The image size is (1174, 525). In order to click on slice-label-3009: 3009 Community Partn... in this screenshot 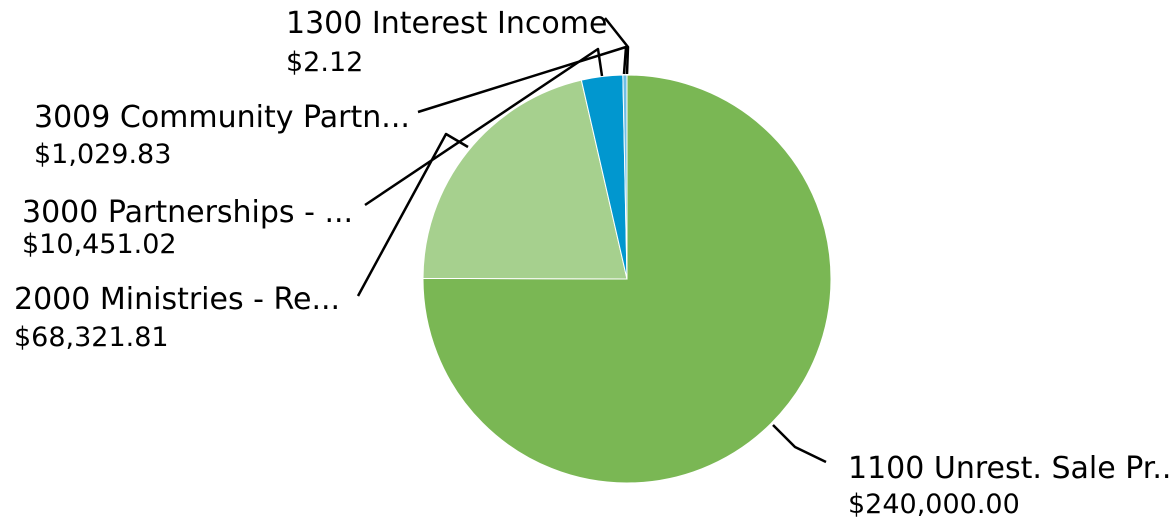, I will do `click(222, 117)`.